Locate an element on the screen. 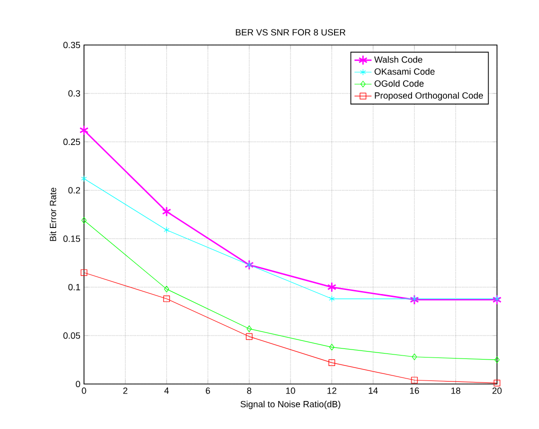 Image resolution: width=539 pixels, height=429 pixels. x-tick-label: 8 is located at coordinates (249, 391).